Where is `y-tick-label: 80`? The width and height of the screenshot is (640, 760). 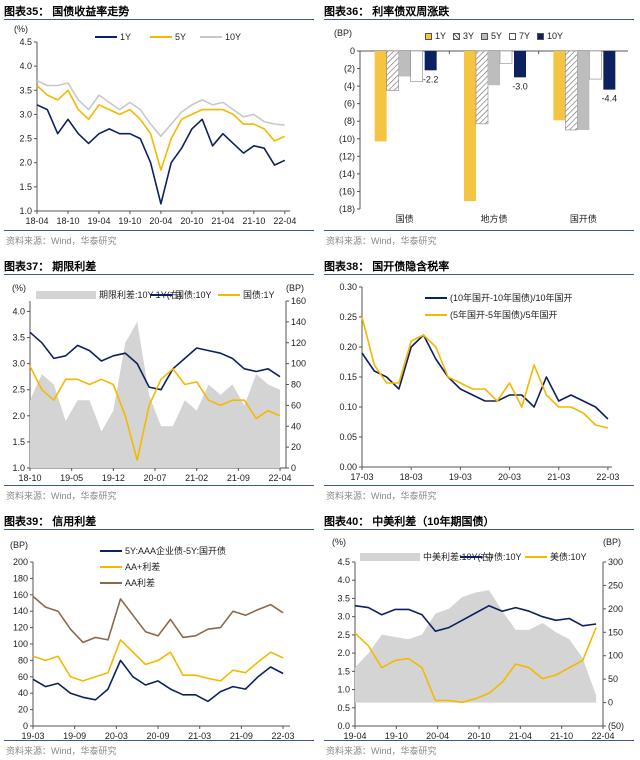
y-tick-label: 80 is located at coordinates (23, 660).